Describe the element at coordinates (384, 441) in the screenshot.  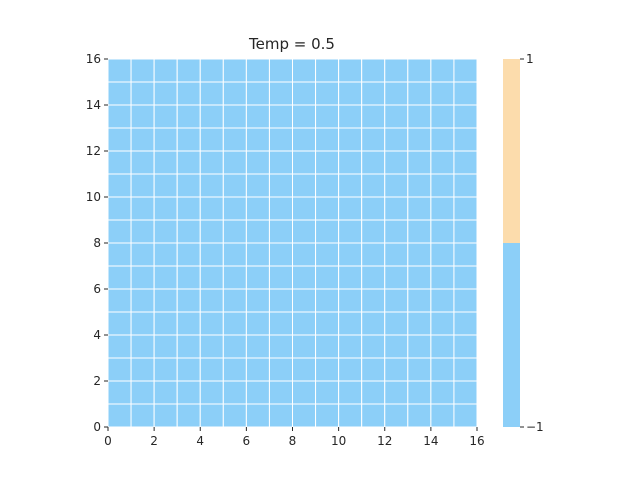
I see `x-tick-label: 12` at that location.